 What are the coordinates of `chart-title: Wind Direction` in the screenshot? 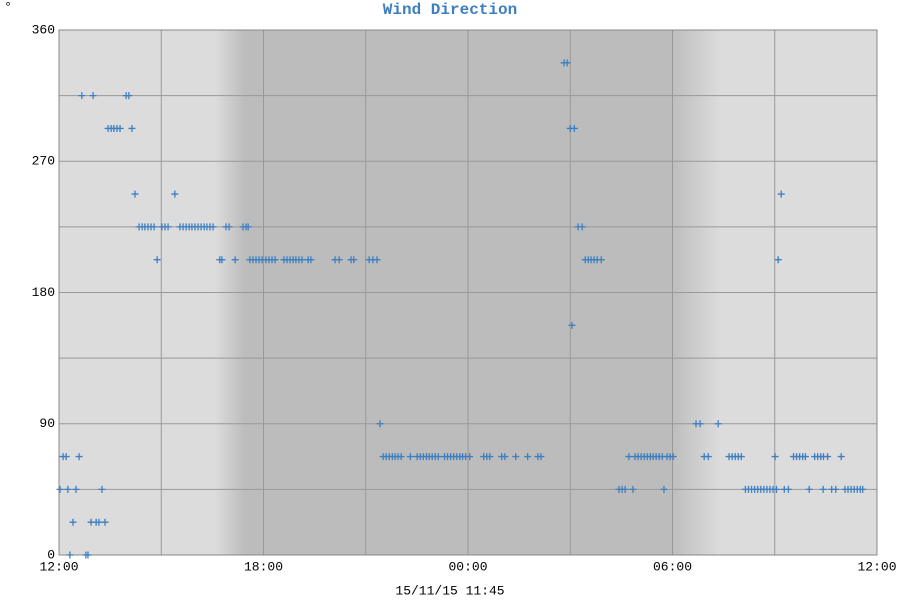 It's located at (450, 10).